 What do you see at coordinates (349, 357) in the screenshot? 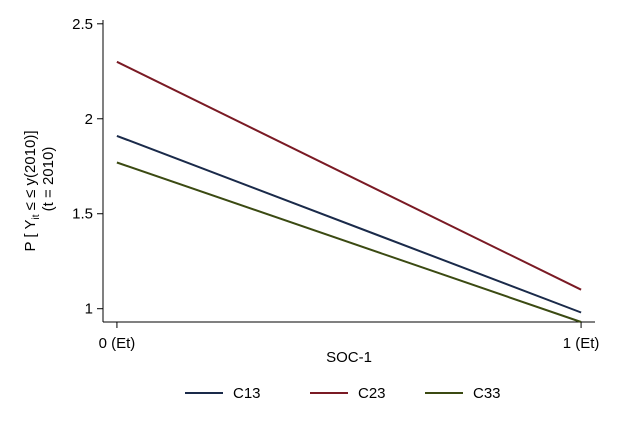
I see `x-axis-title: SOC-1` at bounding box center [349, 357].